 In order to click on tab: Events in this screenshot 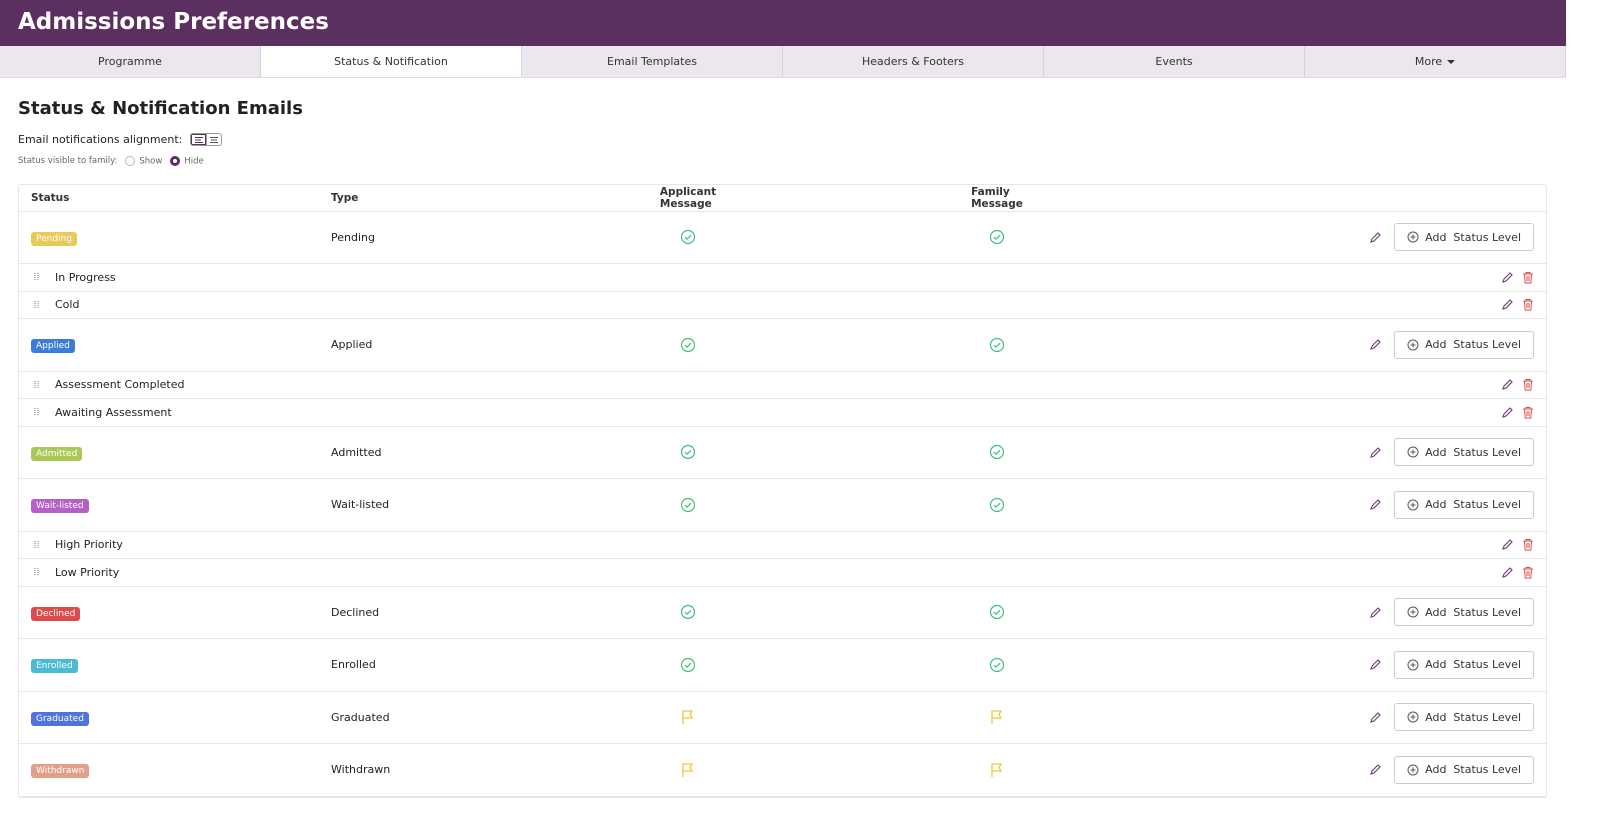, I will do `click(1174, 61)`.